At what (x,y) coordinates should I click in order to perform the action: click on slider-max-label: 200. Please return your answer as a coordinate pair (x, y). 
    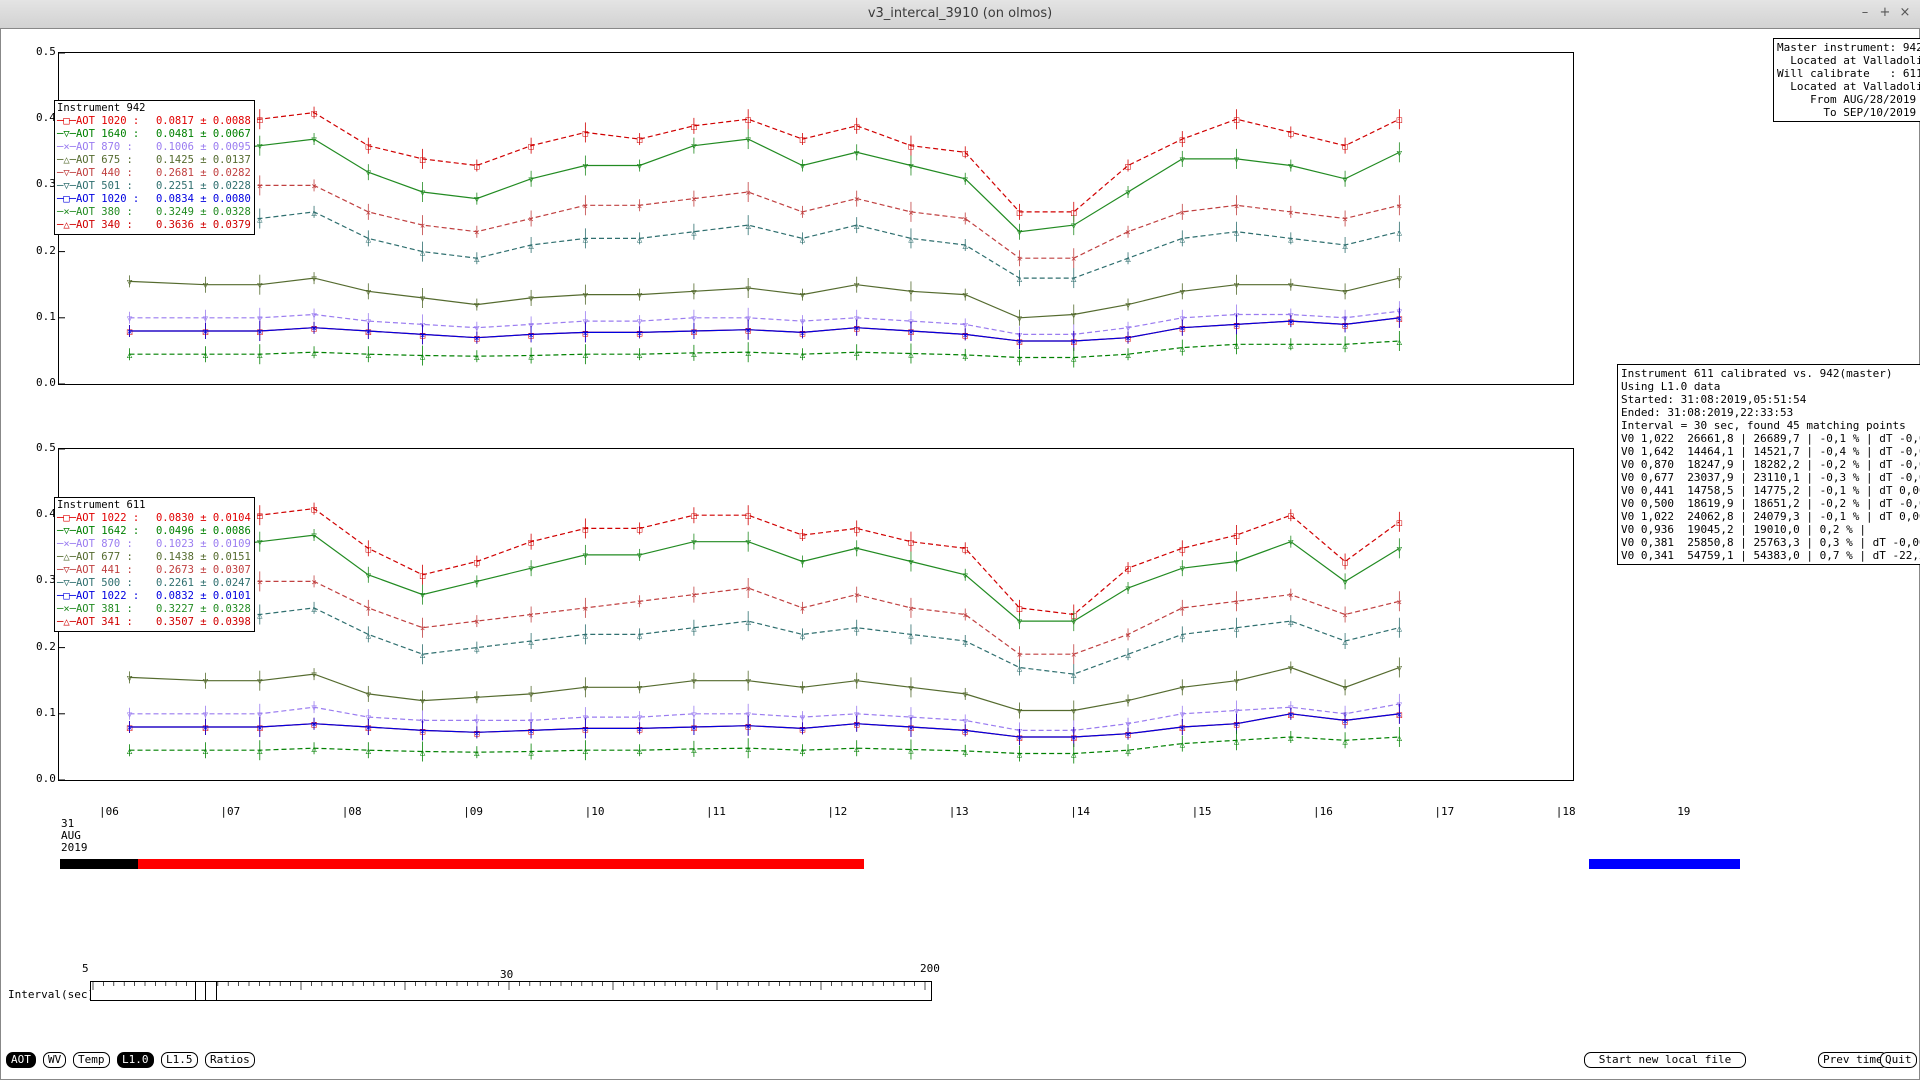
    Looking at the image, I should click on (930, 968).